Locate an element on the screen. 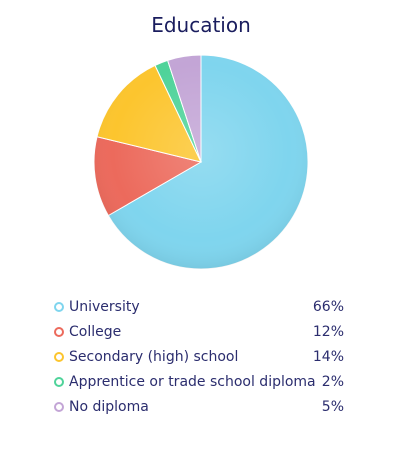 The height and width of the screenshot is (459, 402). legend-label: College is located at coordinates (95, 332).